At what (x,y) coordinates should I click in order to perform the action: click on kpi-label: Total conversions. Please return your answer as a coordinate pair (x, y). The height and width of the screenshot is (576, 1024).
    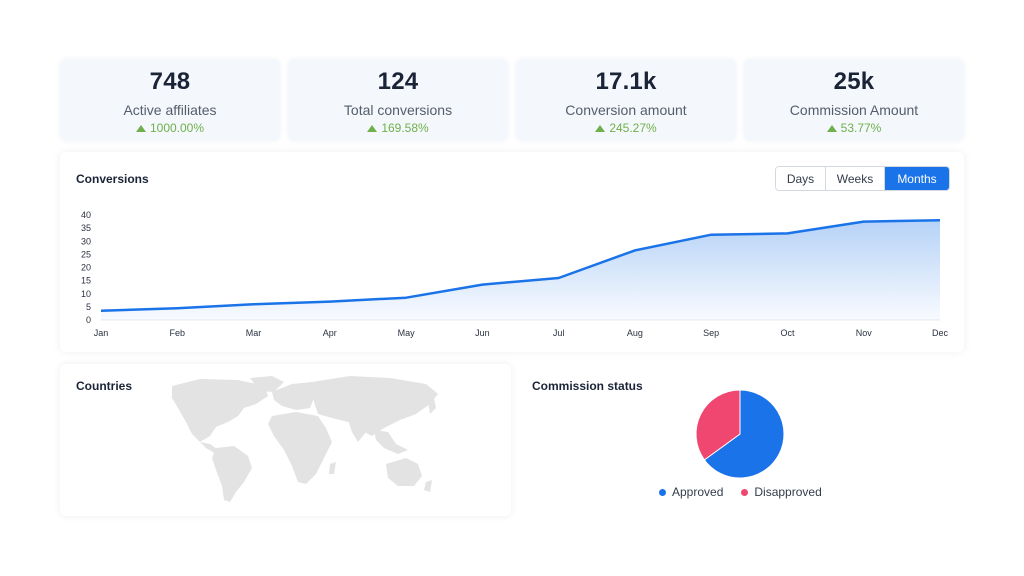
    Looking at the image, I should click on (398, 110).